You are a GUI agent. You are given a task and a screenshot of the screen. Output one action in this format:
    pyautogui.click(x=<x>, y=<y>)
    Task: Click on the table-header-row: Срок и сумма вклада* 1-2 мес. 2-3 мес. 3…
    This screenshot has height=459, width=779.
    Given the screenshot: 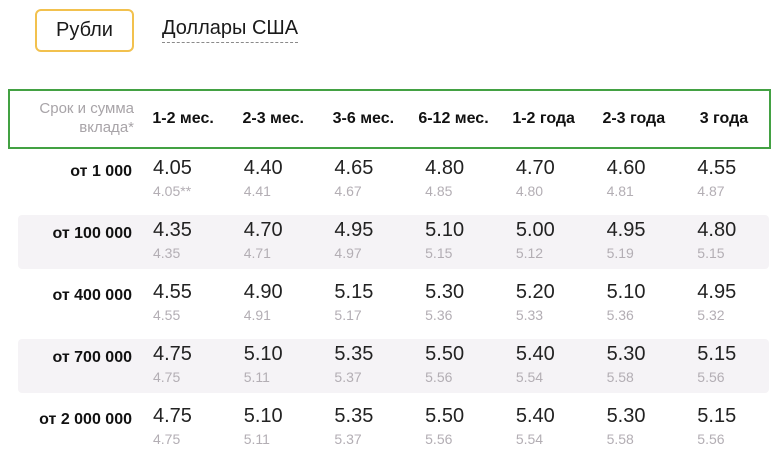 What is the action you would take?
    pyautogui.click(x=389, y=119)
    